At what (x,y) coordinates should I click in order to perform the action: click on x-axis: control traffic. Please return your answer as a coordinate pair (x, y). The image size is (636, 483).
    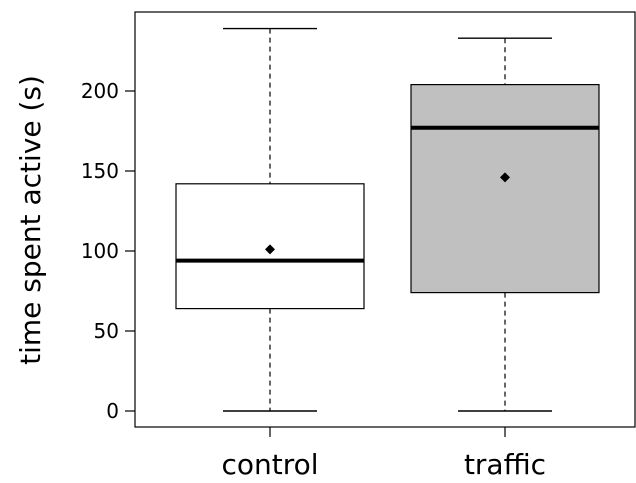
    Looking at the image, I should click on (383, 454).